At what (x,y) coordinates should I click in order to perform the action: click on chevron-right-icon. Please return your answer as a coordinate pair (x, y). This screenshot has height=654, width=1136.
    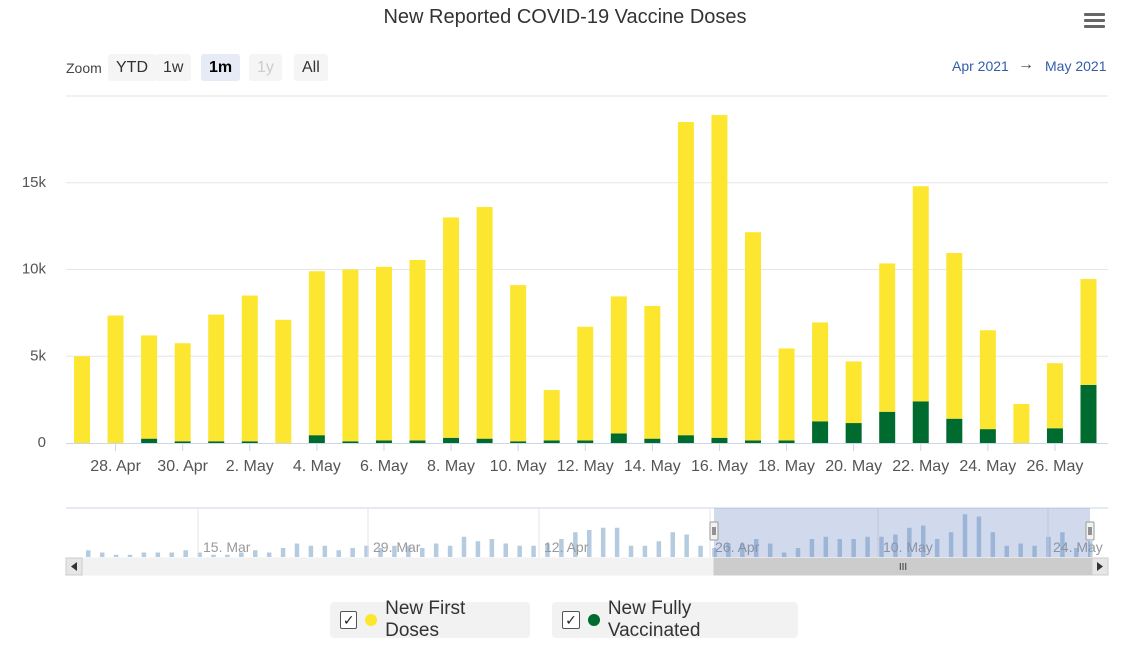
    Looking at the image, I should click on (1100, 566).